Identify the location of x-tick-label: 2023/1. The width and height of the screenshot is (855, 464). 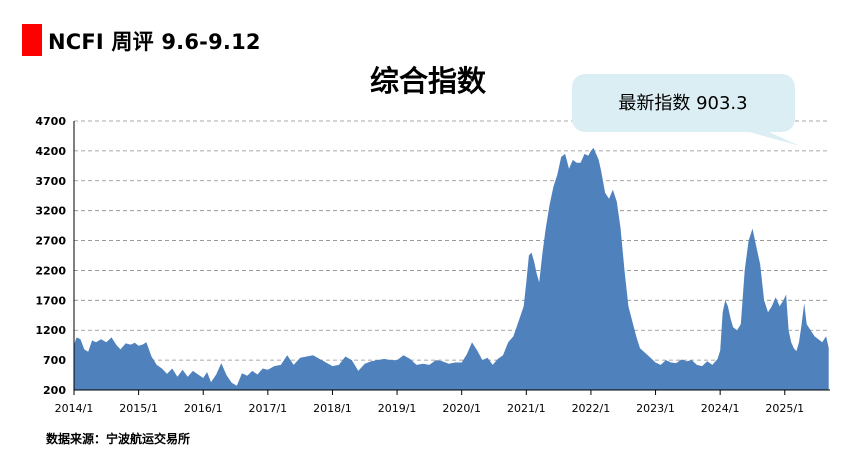
(655, 408).